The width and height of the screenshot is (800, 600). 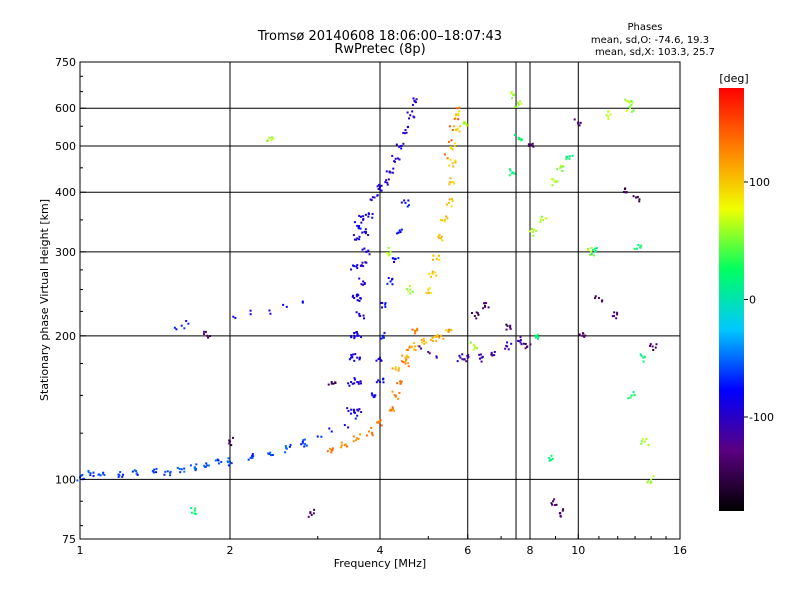 I want to click on y-tick-label: 400, so click(x=65, y=192).